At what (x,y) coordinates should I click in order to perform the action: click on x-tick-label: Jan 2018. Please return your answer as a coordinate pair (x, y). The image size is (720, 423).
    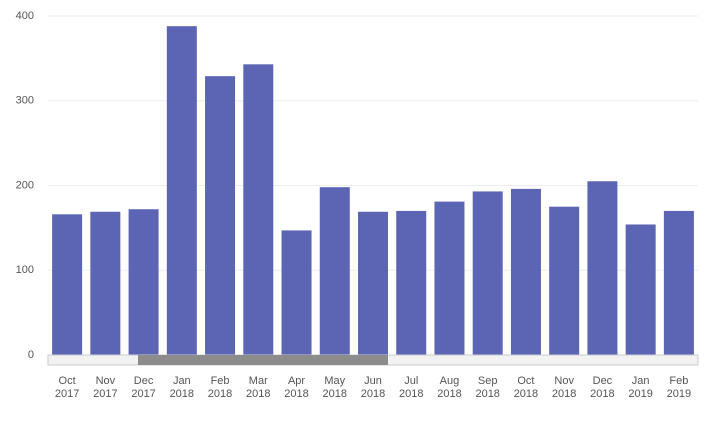
    Looking at the image, I should click on (182, 387).